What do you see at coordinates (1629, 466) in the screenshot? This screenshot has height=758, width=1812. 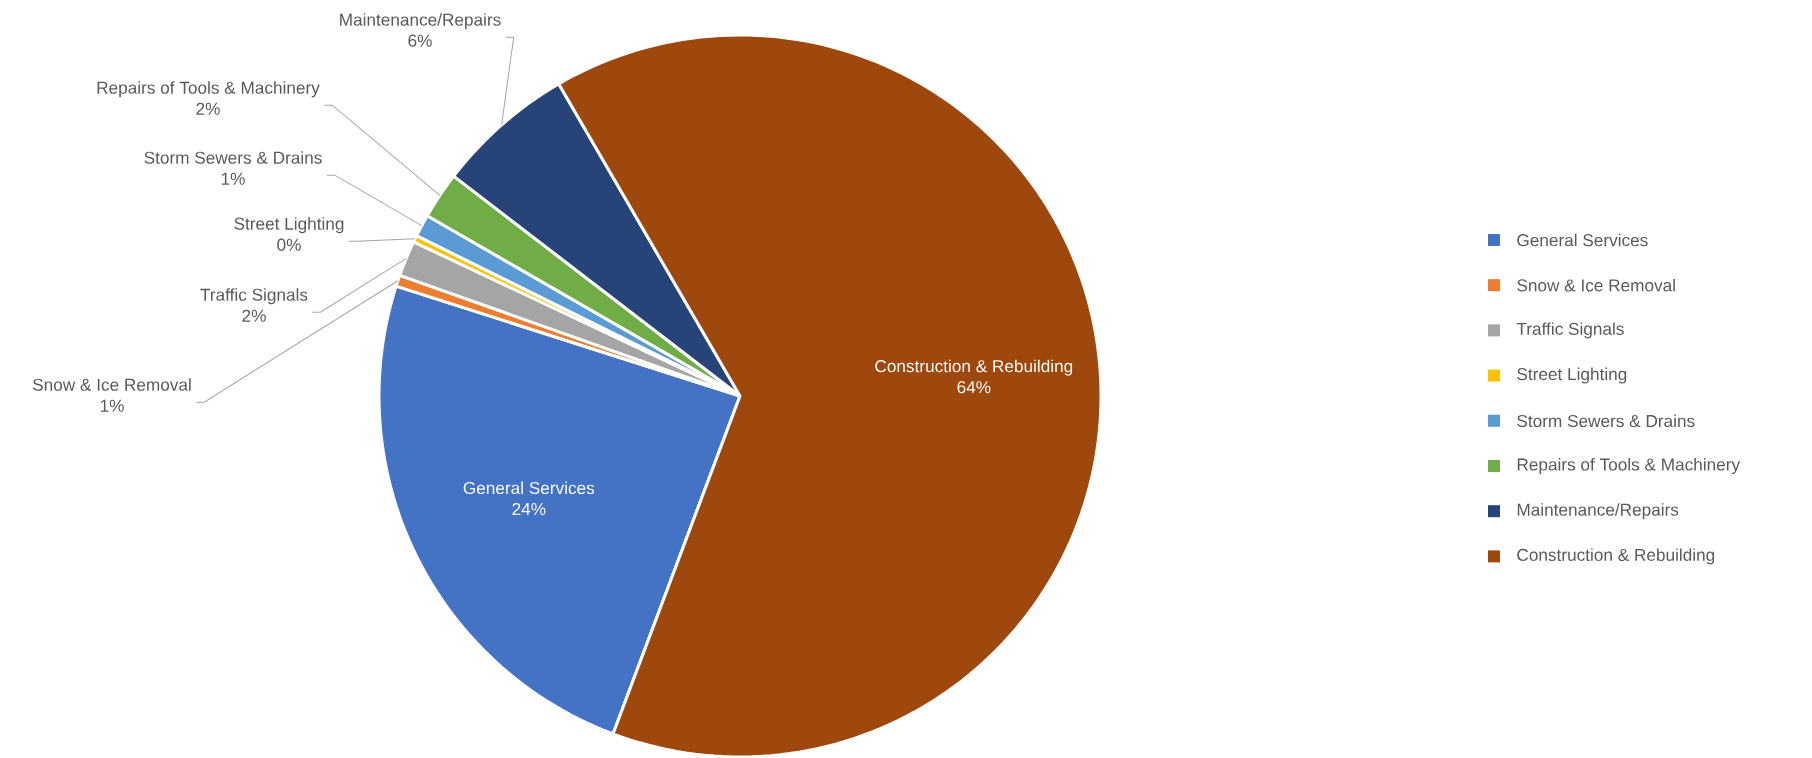 I see `legend-label: Repairs of Tools & Machinery` at bounding box center [1629, 466].